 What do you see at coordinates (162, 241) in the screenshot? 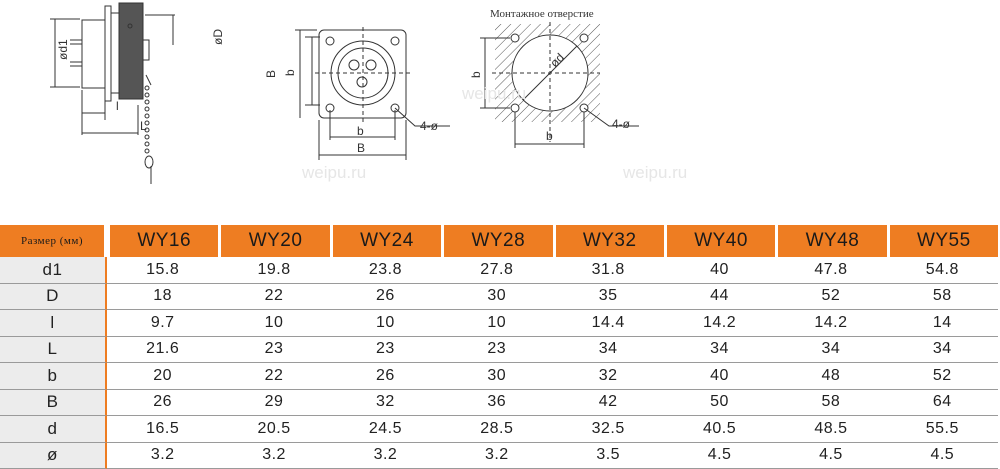
I see `header-model: WY16` at bounding box center [162, 241].